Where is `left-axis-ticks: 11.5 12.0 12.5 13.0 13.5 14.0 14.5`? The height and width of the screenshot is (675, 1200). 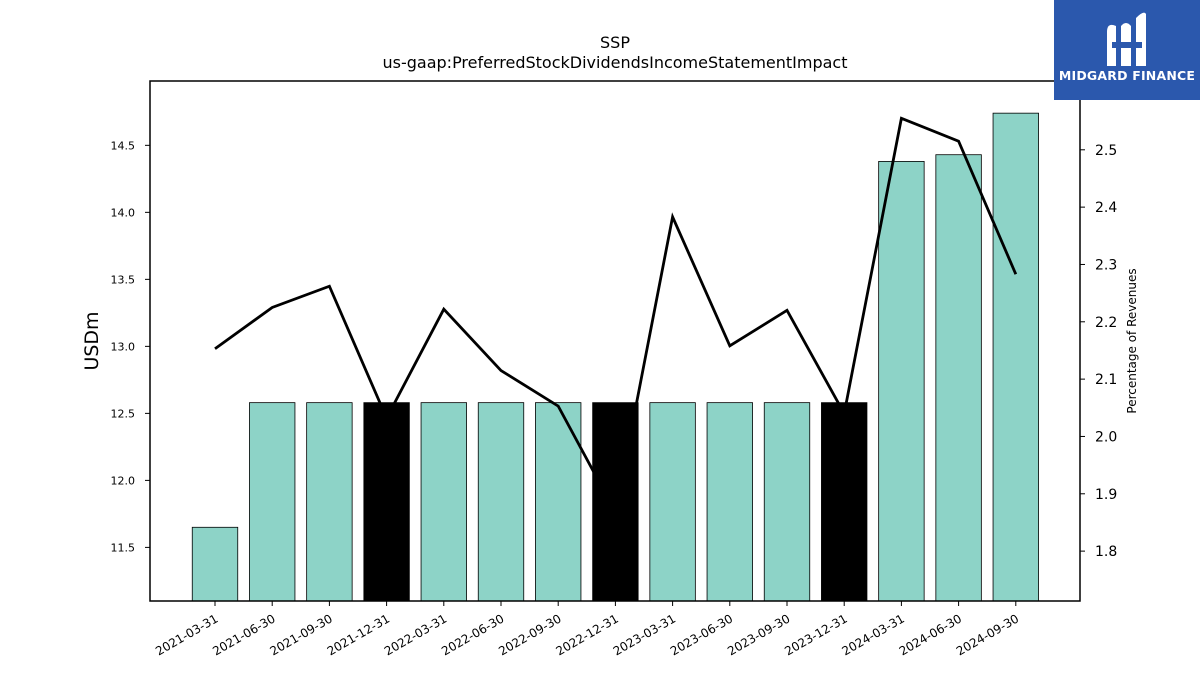
left-axis-ticks: 11.5 12.0 12.5 13.0 13.5 14.0 14.5 is located at coordinates (130, 346).